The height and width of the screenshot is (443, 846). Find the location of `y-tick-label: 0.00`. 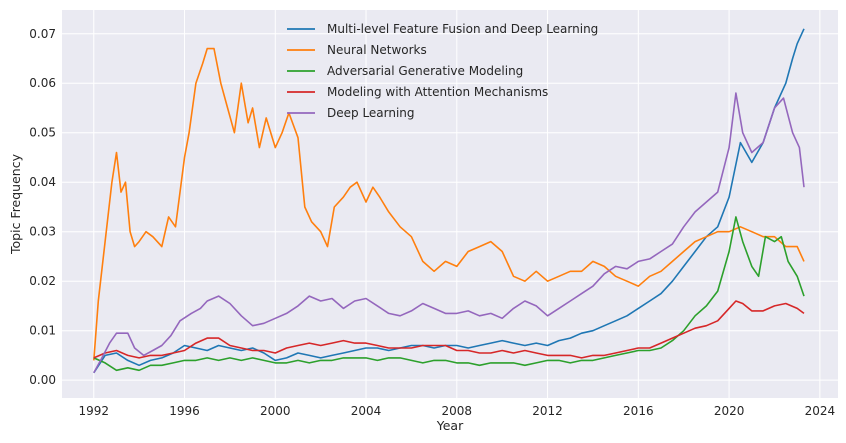

y-tick-label: 0.00 is located at coordinates (42, 380).